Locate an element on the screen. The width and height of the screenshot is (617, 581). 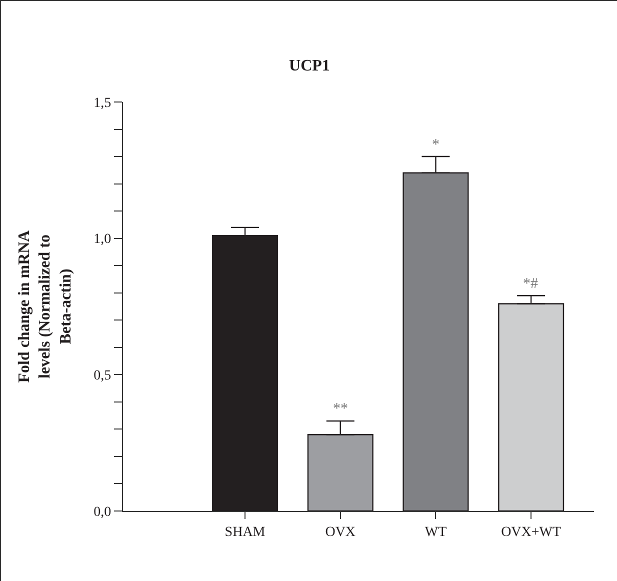
annotation: ** is located at coordinates (340, 409).